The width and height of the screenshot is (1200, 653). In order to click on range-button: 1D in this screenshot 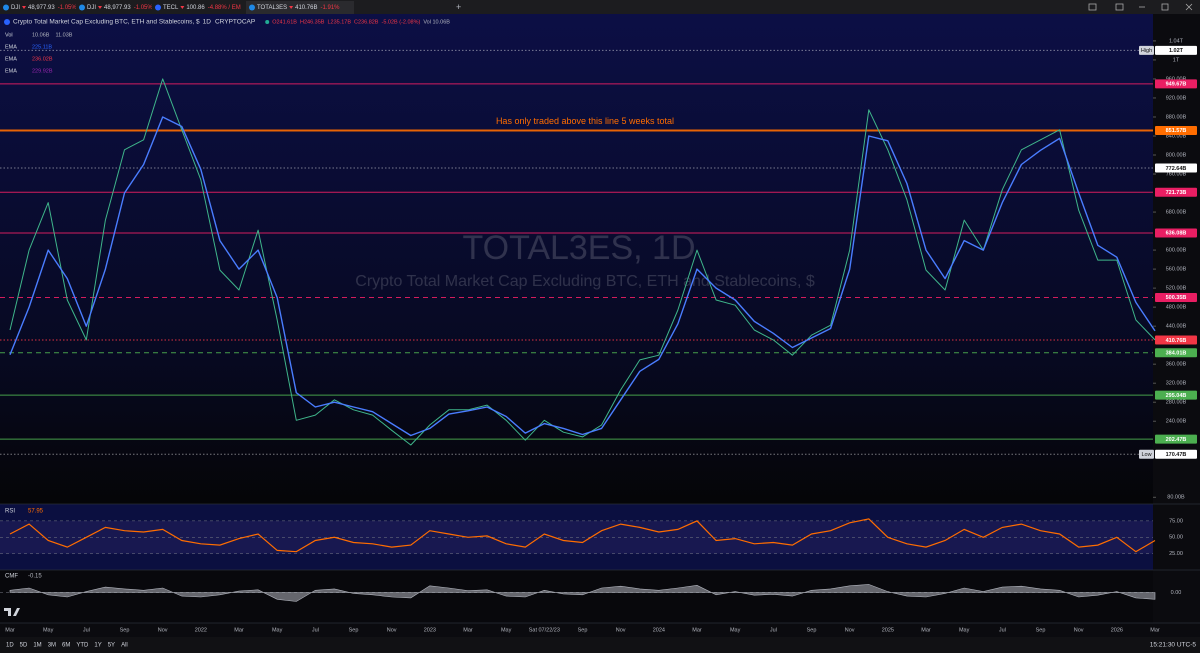, I will do `click(10, 646)`.